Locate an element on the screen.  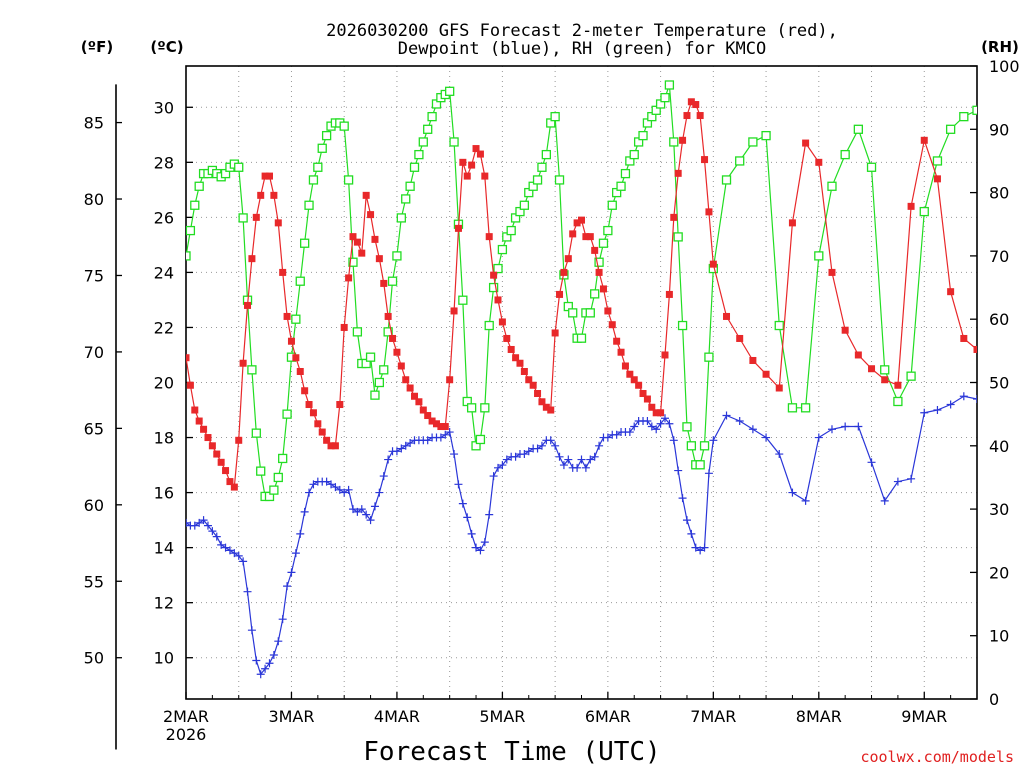
celsius-tick-label: 14 is located at coordinates (164, 548).